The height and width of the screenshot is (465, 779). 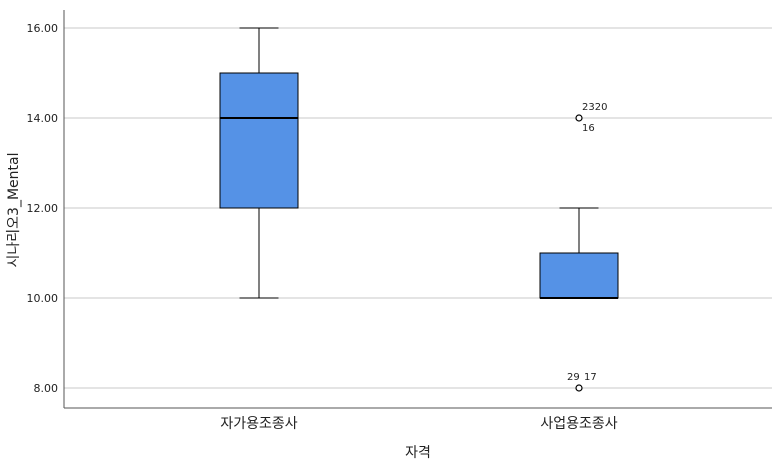 What do you see at coordinates (588, 128) in the screenshot?
I see `outlier-label: 16` at bounding box center [588, 128].